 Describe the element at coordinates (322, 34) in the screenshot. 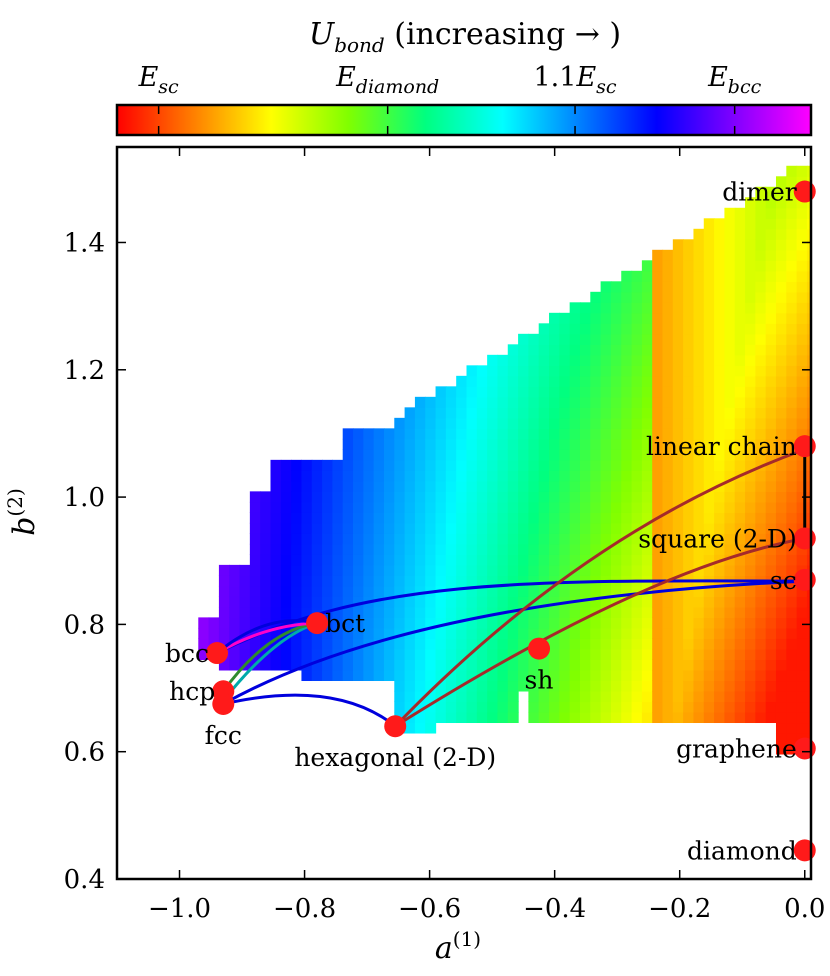

I see `colorbar-title-main: U` at that location.